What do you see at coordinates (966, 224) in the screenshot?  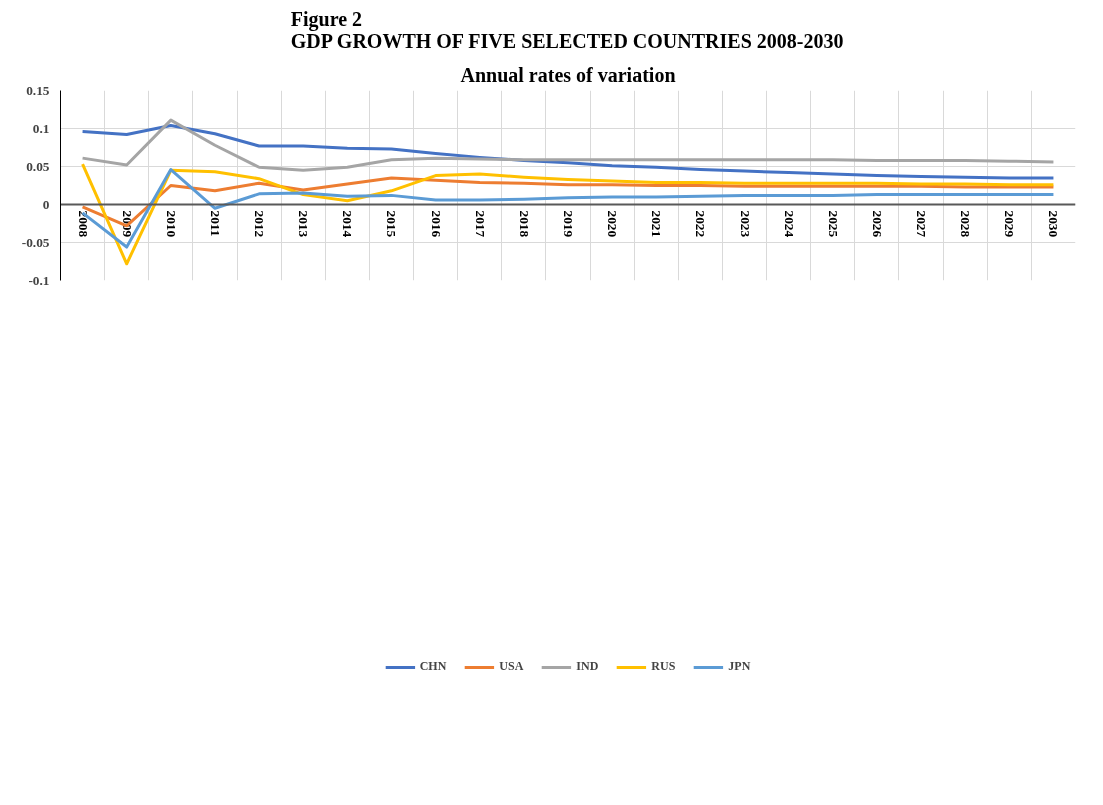 I see `x-tick-label: 2028` at bounding box center [966, 224].